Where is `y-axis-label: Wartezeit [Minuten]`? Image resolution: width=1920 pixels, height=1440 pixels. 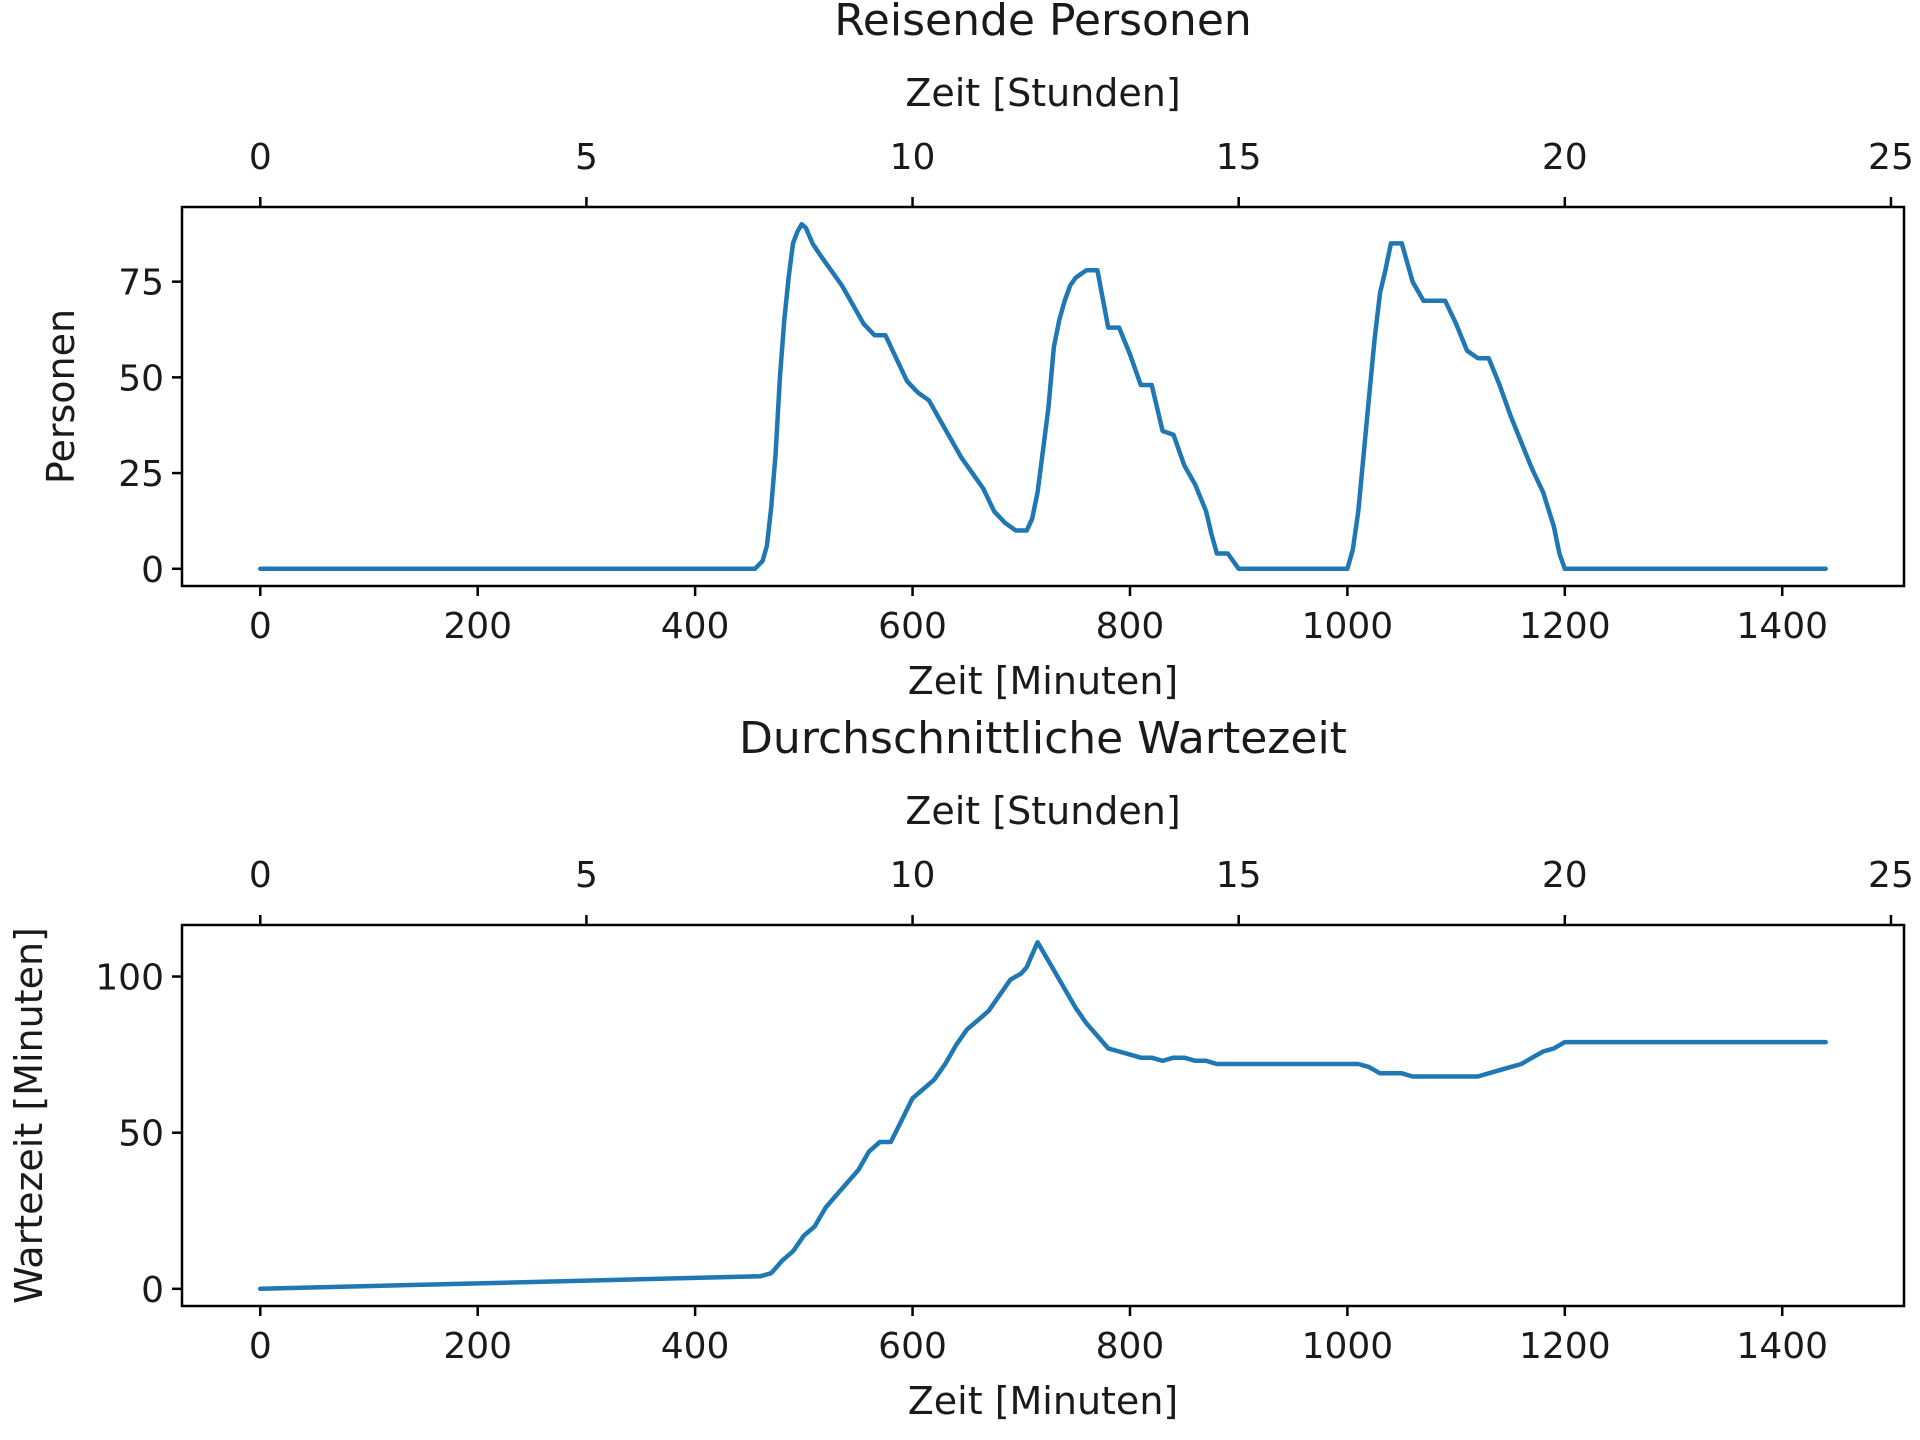 y-axis-label: Wartezeit [Minuten] is located at coordinates (29, 1115).